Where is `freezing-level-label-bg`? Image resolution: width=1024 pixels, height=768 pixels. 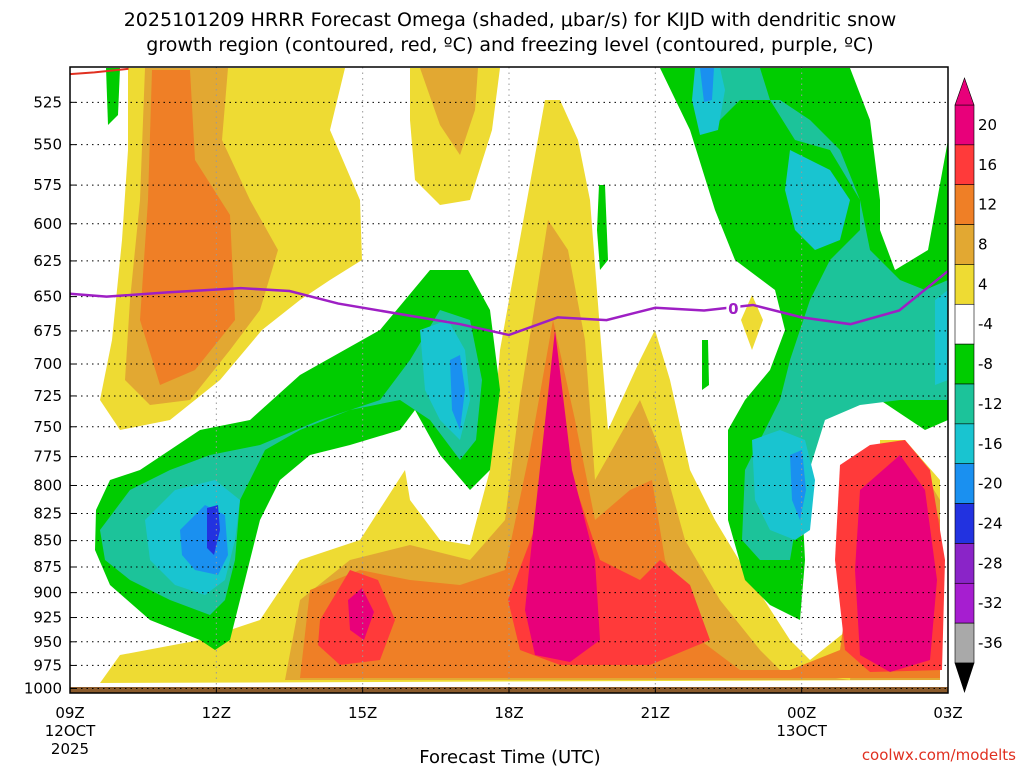 freezing-level-label-bg is located at coordinates (733, 309).